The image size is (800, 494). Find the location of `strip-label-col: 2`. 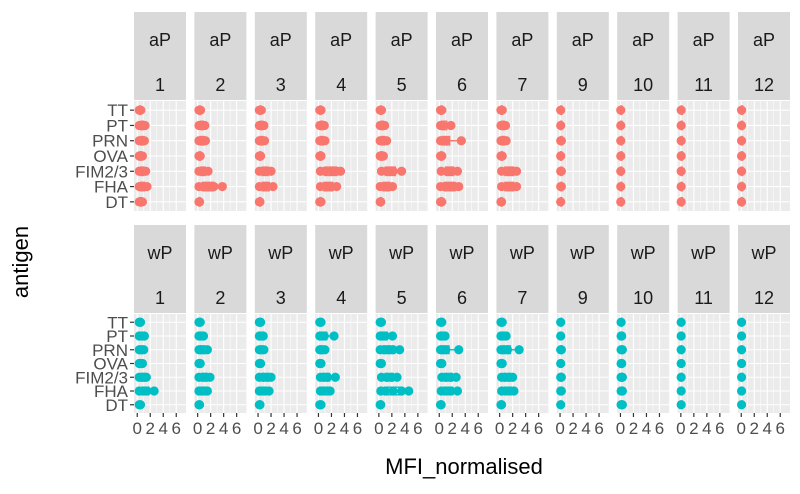

strip-label-col: 2 is located at coordinates (220, 298).